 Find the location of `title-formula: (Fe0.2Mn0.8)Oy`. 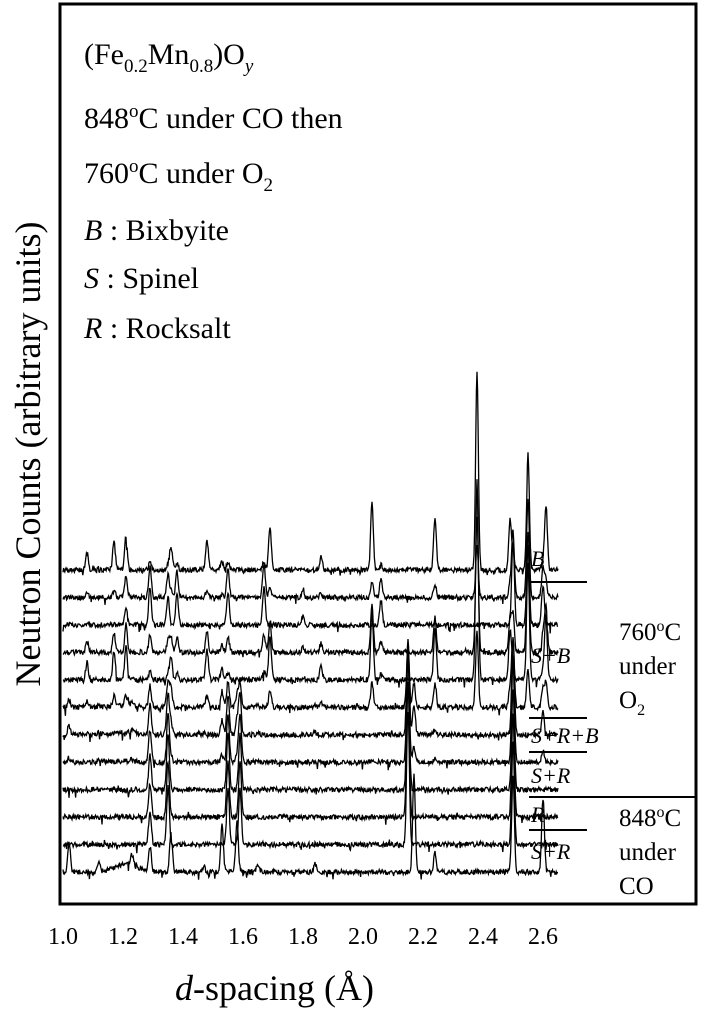

title-formula: (Fe0.2Mn0.8)Oy is located at coordinates (169, 57).